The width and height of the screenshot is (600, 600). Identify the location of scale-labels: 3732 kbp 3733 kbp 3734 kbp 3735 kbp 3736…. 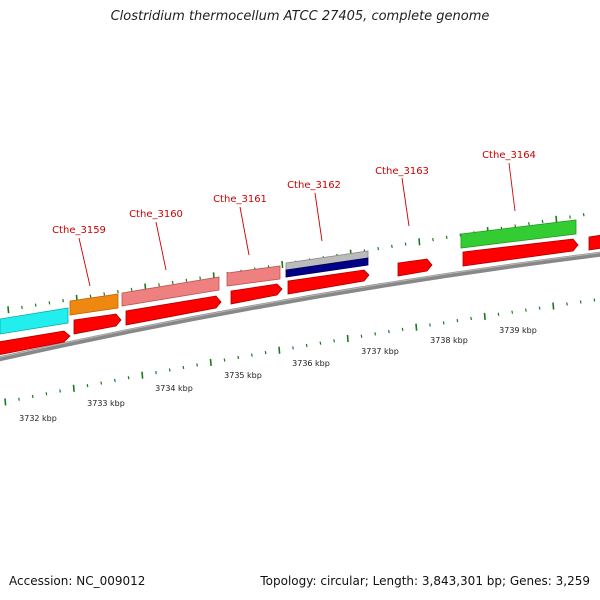
(278, 374).